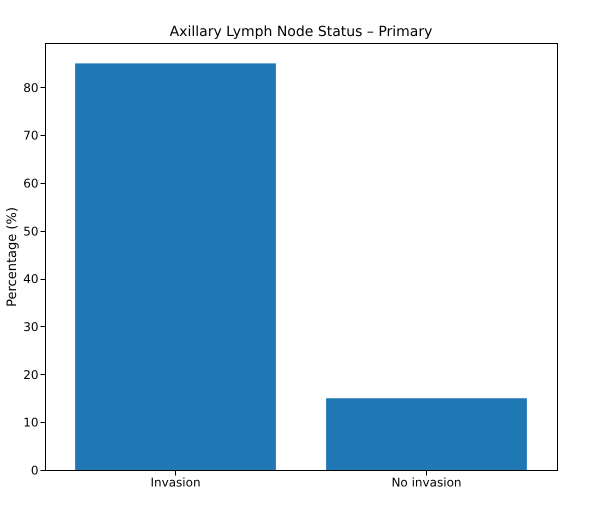 The height and width of the screenshot is (516, 593). Describe the element at coordinates (12, 257) in the screenshot. I see `y-axis-title: Percentage (%)` at that location.